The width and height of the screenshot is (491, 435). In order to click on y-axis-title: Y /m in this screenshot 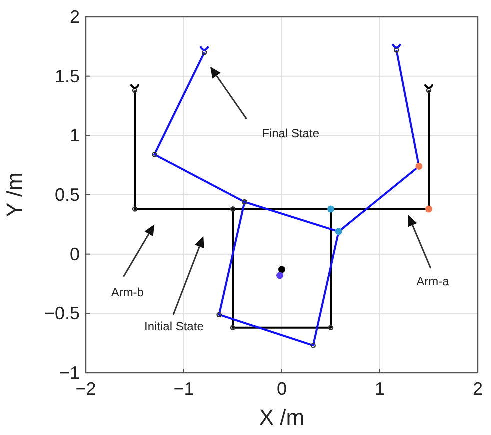, I will do `click(14, 195)`.